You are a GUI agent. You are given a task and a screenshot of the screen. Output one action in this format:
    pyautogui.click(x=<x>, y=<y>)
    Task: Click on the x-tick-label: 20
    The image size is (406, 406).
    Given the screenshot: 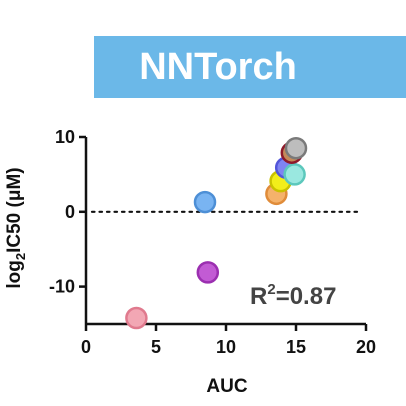 What is the action you would take?
    pyautogui.click(x=366, y=347)
    